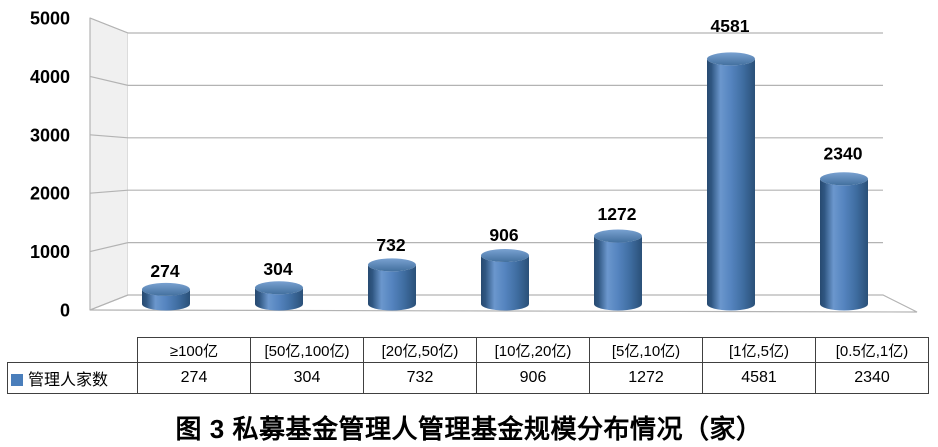  Describe the element at coordinates (646, 350) in the screenshot. I see `table-header-cell: [5亿,10亿)` at that location.